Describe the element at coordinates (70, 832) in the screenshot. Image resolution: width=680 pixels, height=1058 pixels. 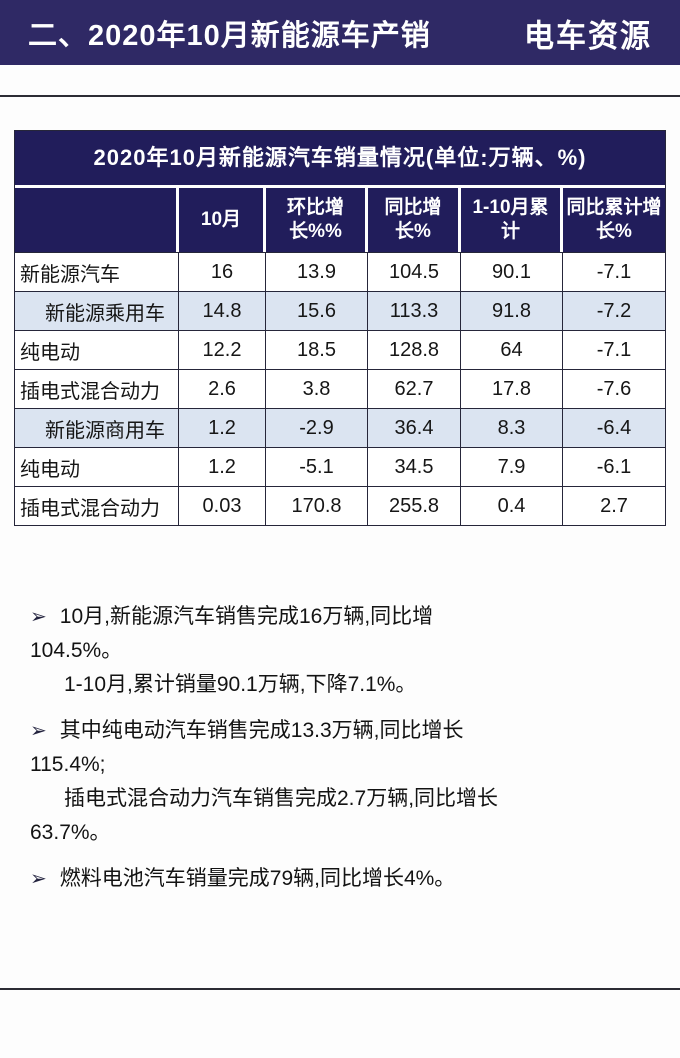
I see `note-line: 63.7%。` at that location.